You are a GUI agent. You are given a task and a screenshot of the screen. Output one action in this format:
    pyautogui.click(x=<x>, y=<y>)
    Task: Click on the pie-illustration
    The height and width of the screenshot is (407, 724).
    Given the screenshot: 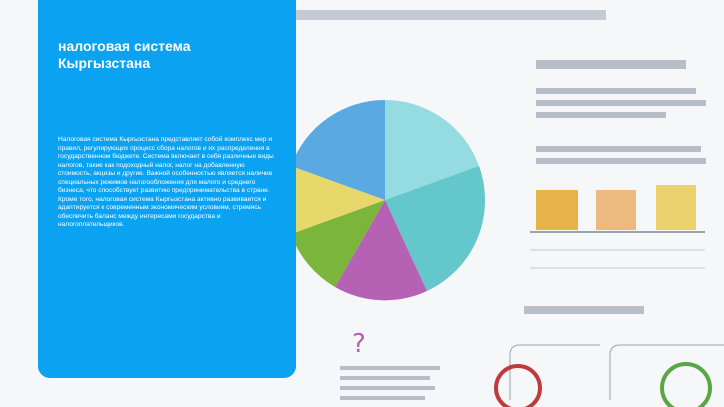 What is the action you would take?
    pyautogui.click(x=385, y=200)
    